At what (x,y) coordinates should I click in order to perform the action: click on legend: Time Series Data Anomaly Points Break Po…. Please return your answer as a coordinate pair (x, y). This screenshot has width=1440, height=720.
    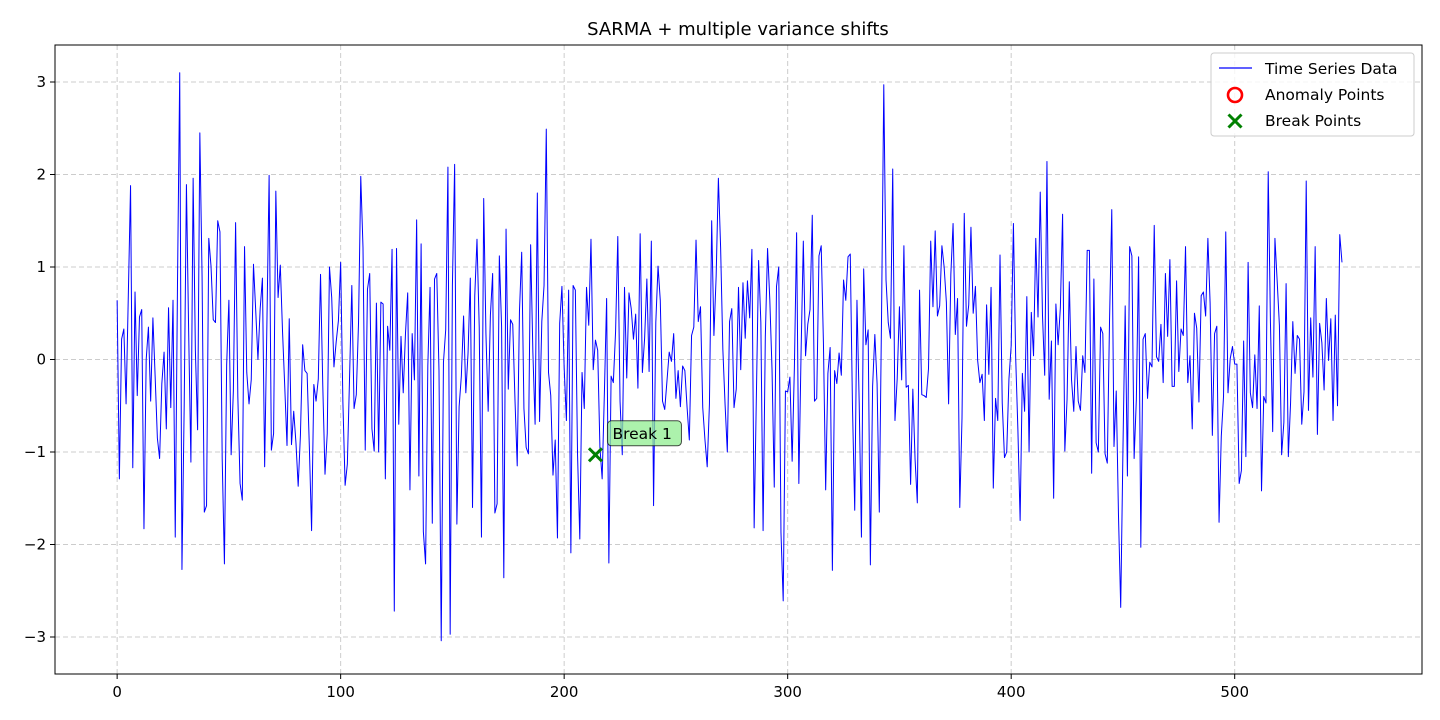
    Looking at the image, I should click on (1312, 94).